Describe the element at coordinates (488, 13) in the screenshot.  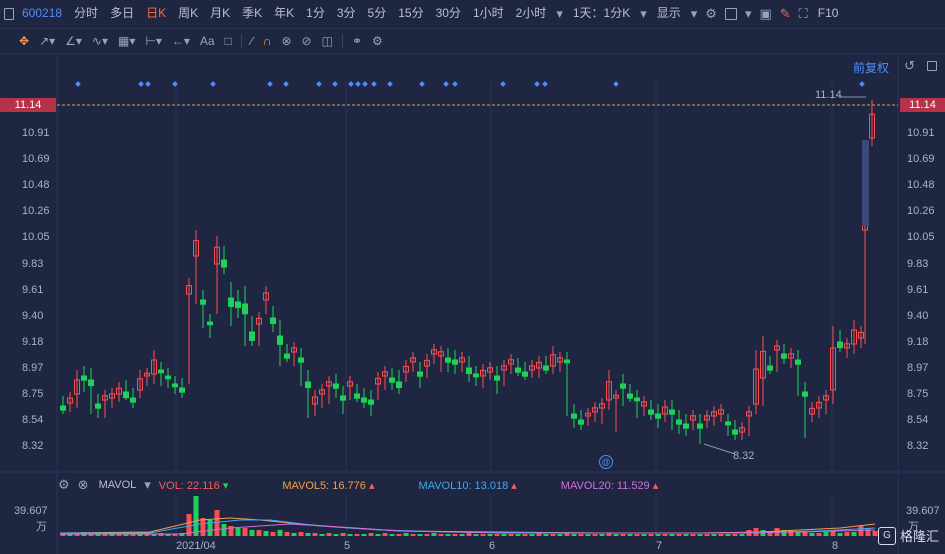
I see `tab-1hour: 1小时` at that location.